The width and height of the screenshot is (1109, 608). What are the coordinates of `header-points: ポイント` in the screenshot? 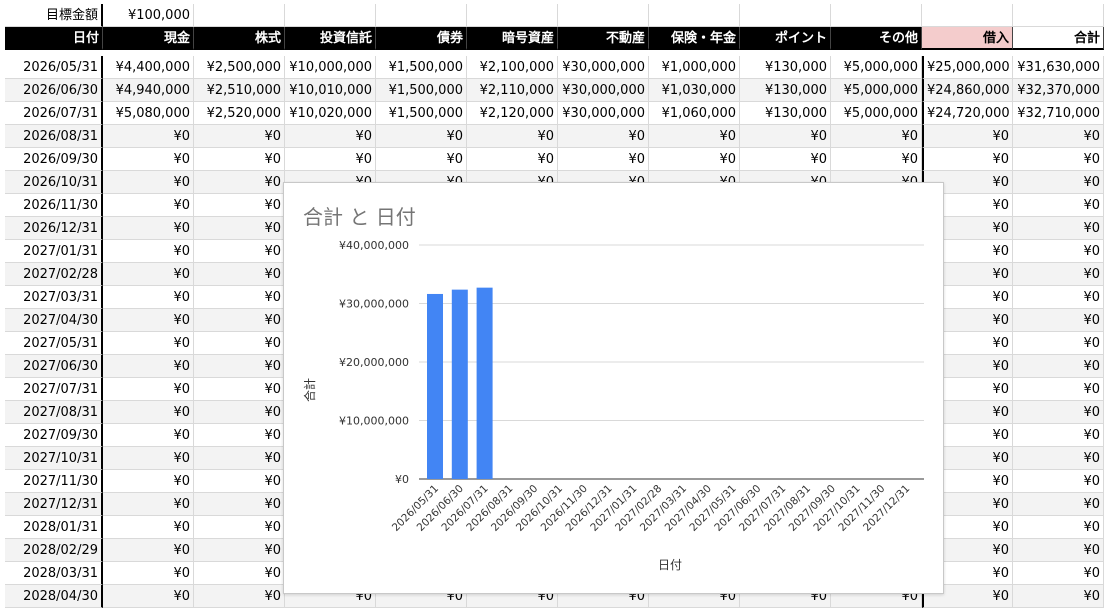 It's located at (785, 38).